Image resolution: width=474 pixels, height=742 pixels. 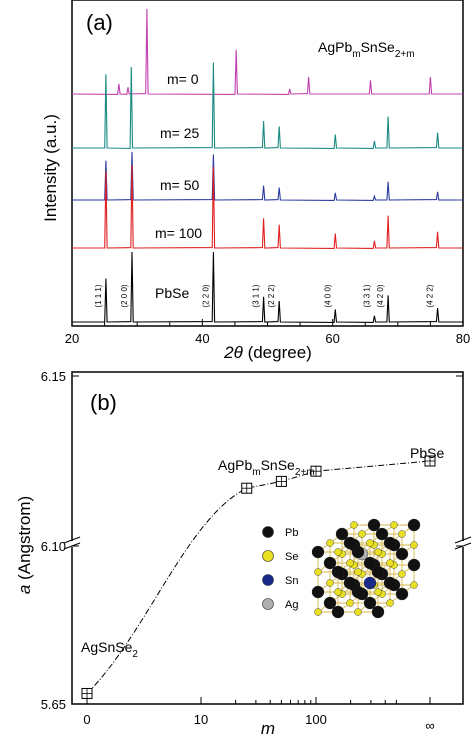 What do you see at coordinates (430, 295) in the screenshot?
I see `hkl-label: (4 2 2)` at bounding box center [430, 295].